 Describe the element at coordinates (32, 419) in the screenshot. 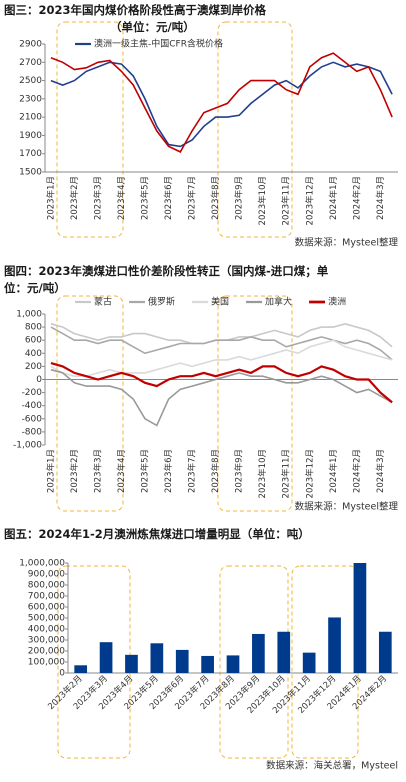

I see `y-tick-label: -600` at that location.